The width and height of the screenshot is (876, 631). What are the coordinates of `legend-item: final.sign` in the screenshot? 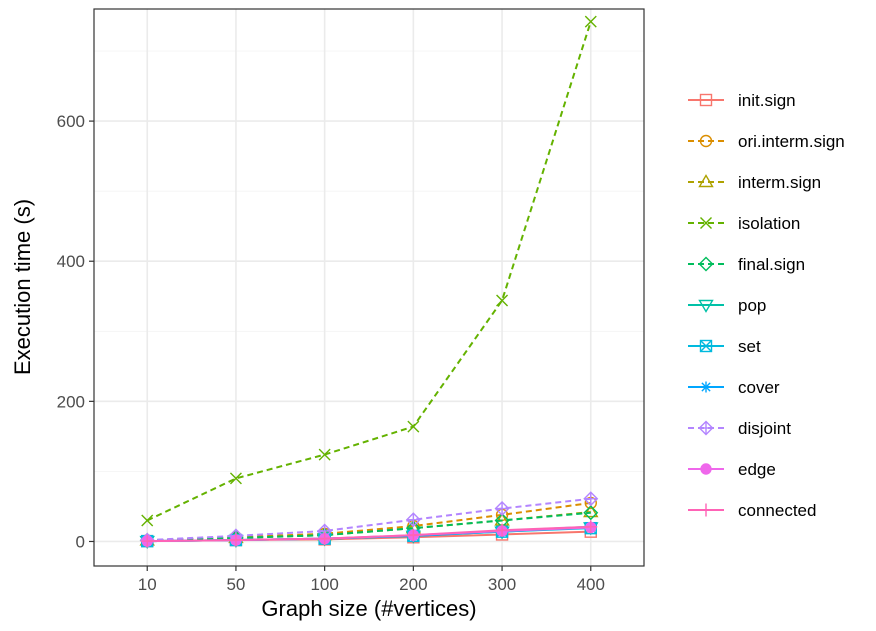 It's located at (746, 264).